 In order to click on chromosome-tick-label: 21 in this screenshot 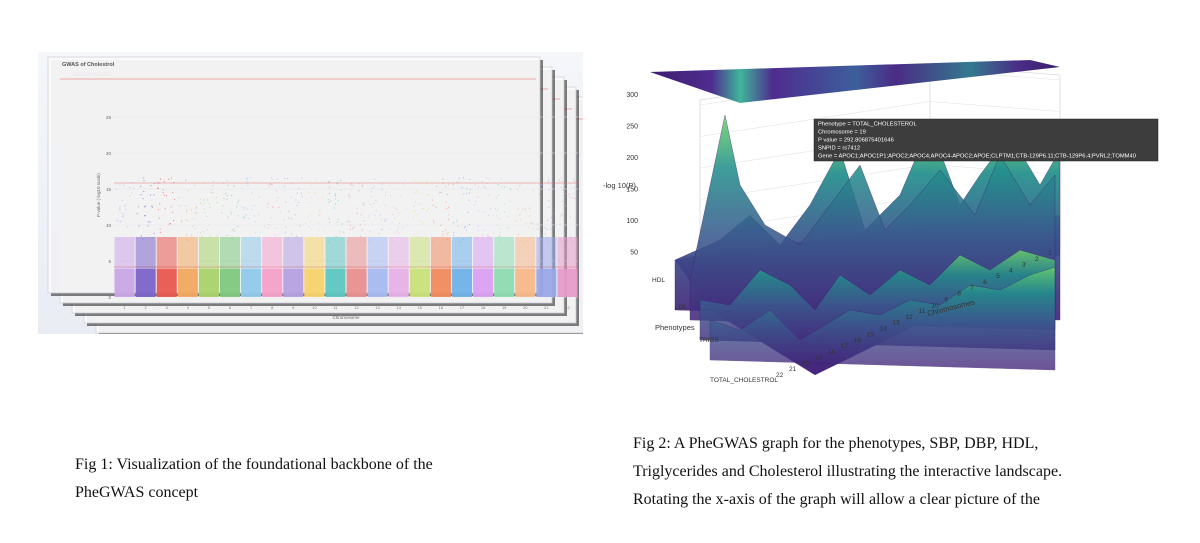, I will do `click(793, 369)`.